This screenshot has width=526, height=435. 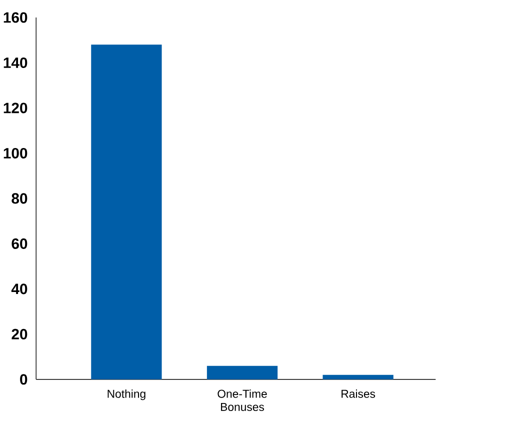 What do you see at coordinates (359, 394) in the screenshot?
I see `x-tick-label: Raises` at bounding box center [359, 394].